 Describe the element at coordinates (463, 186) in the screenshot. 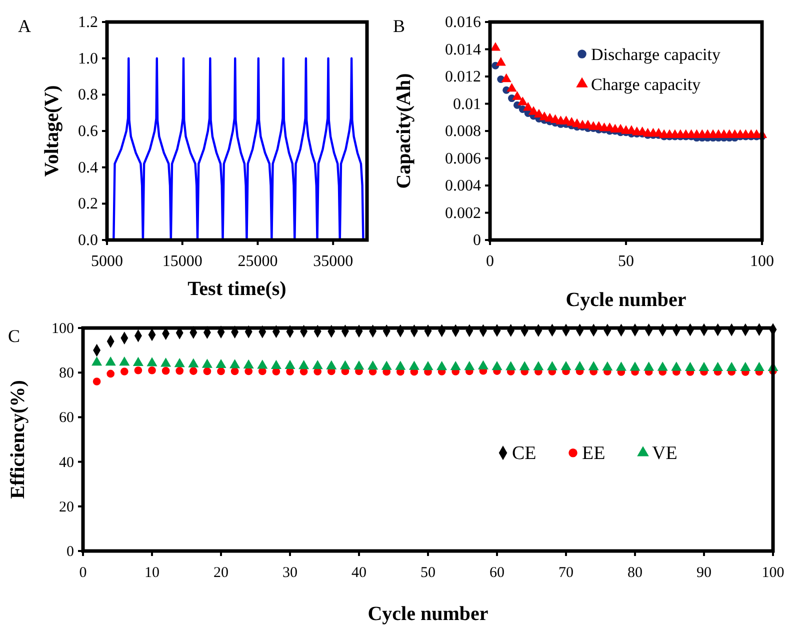

I see `y-tick-label: 0.004` at that location.